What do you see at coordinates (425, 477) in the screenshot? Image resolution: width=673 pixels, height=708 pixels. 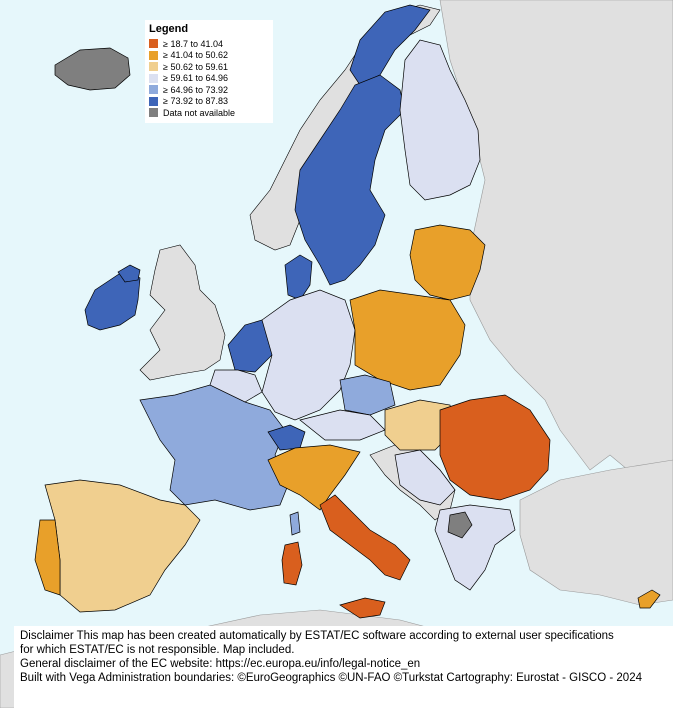 I see `region-balkans` at bounding box center [425, 477].